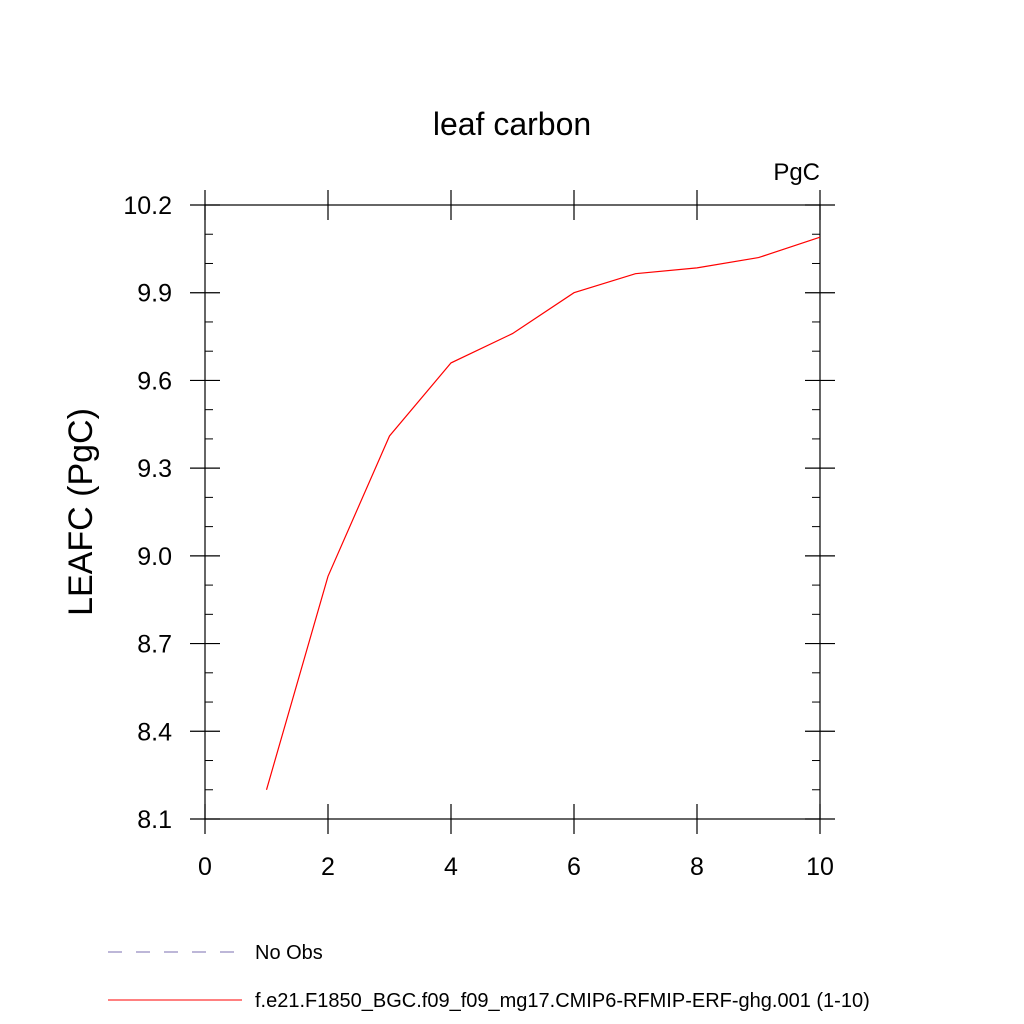 This screenshot has height=1024, width=1024. I want to click on y-tick-label: 8.4, so click(154, 732).